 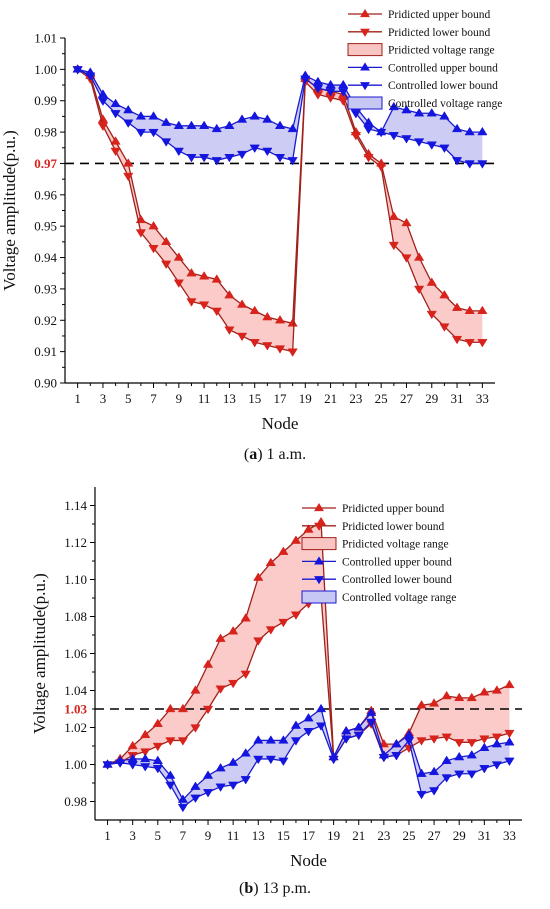 I want to click on y-tick-label: 0.91, so click(x=45, y=351).